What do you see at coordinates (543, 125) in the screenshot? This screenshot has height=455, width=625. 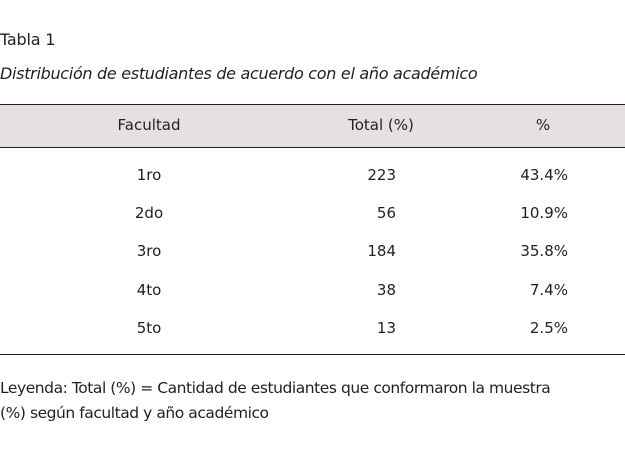 I see `header-percent: %` at bounding box center [543, 125].